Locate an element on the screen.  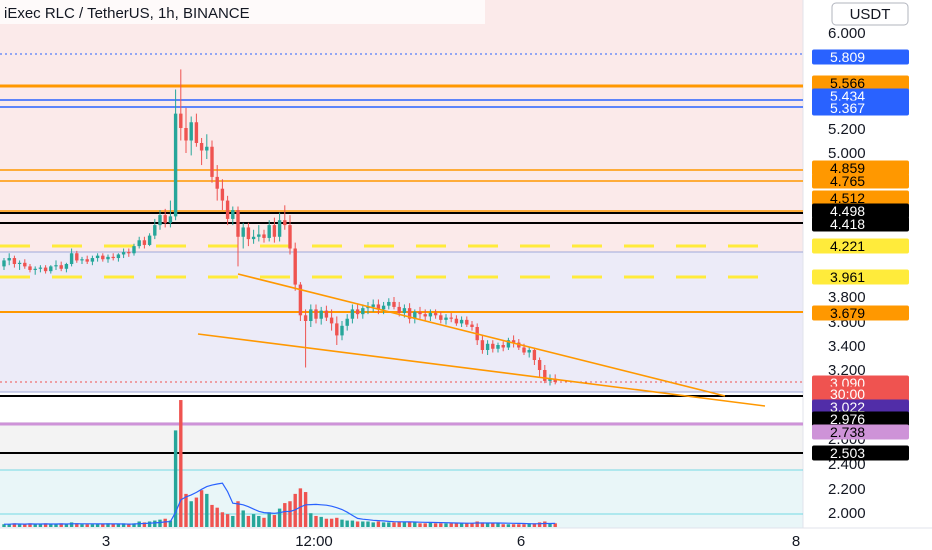
price-badge: 4.418 is located at coordinates (860, 224).